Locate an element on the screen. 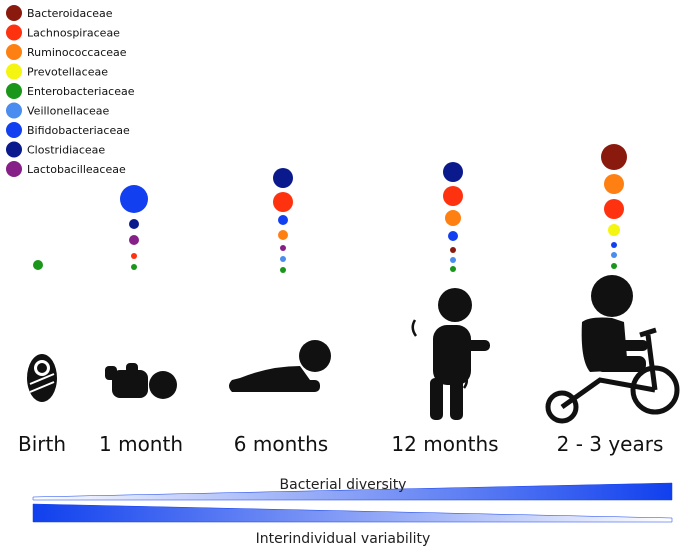 This screenshot has width=686, height=553. diversity-wedge is located at coordinates (352, 491).